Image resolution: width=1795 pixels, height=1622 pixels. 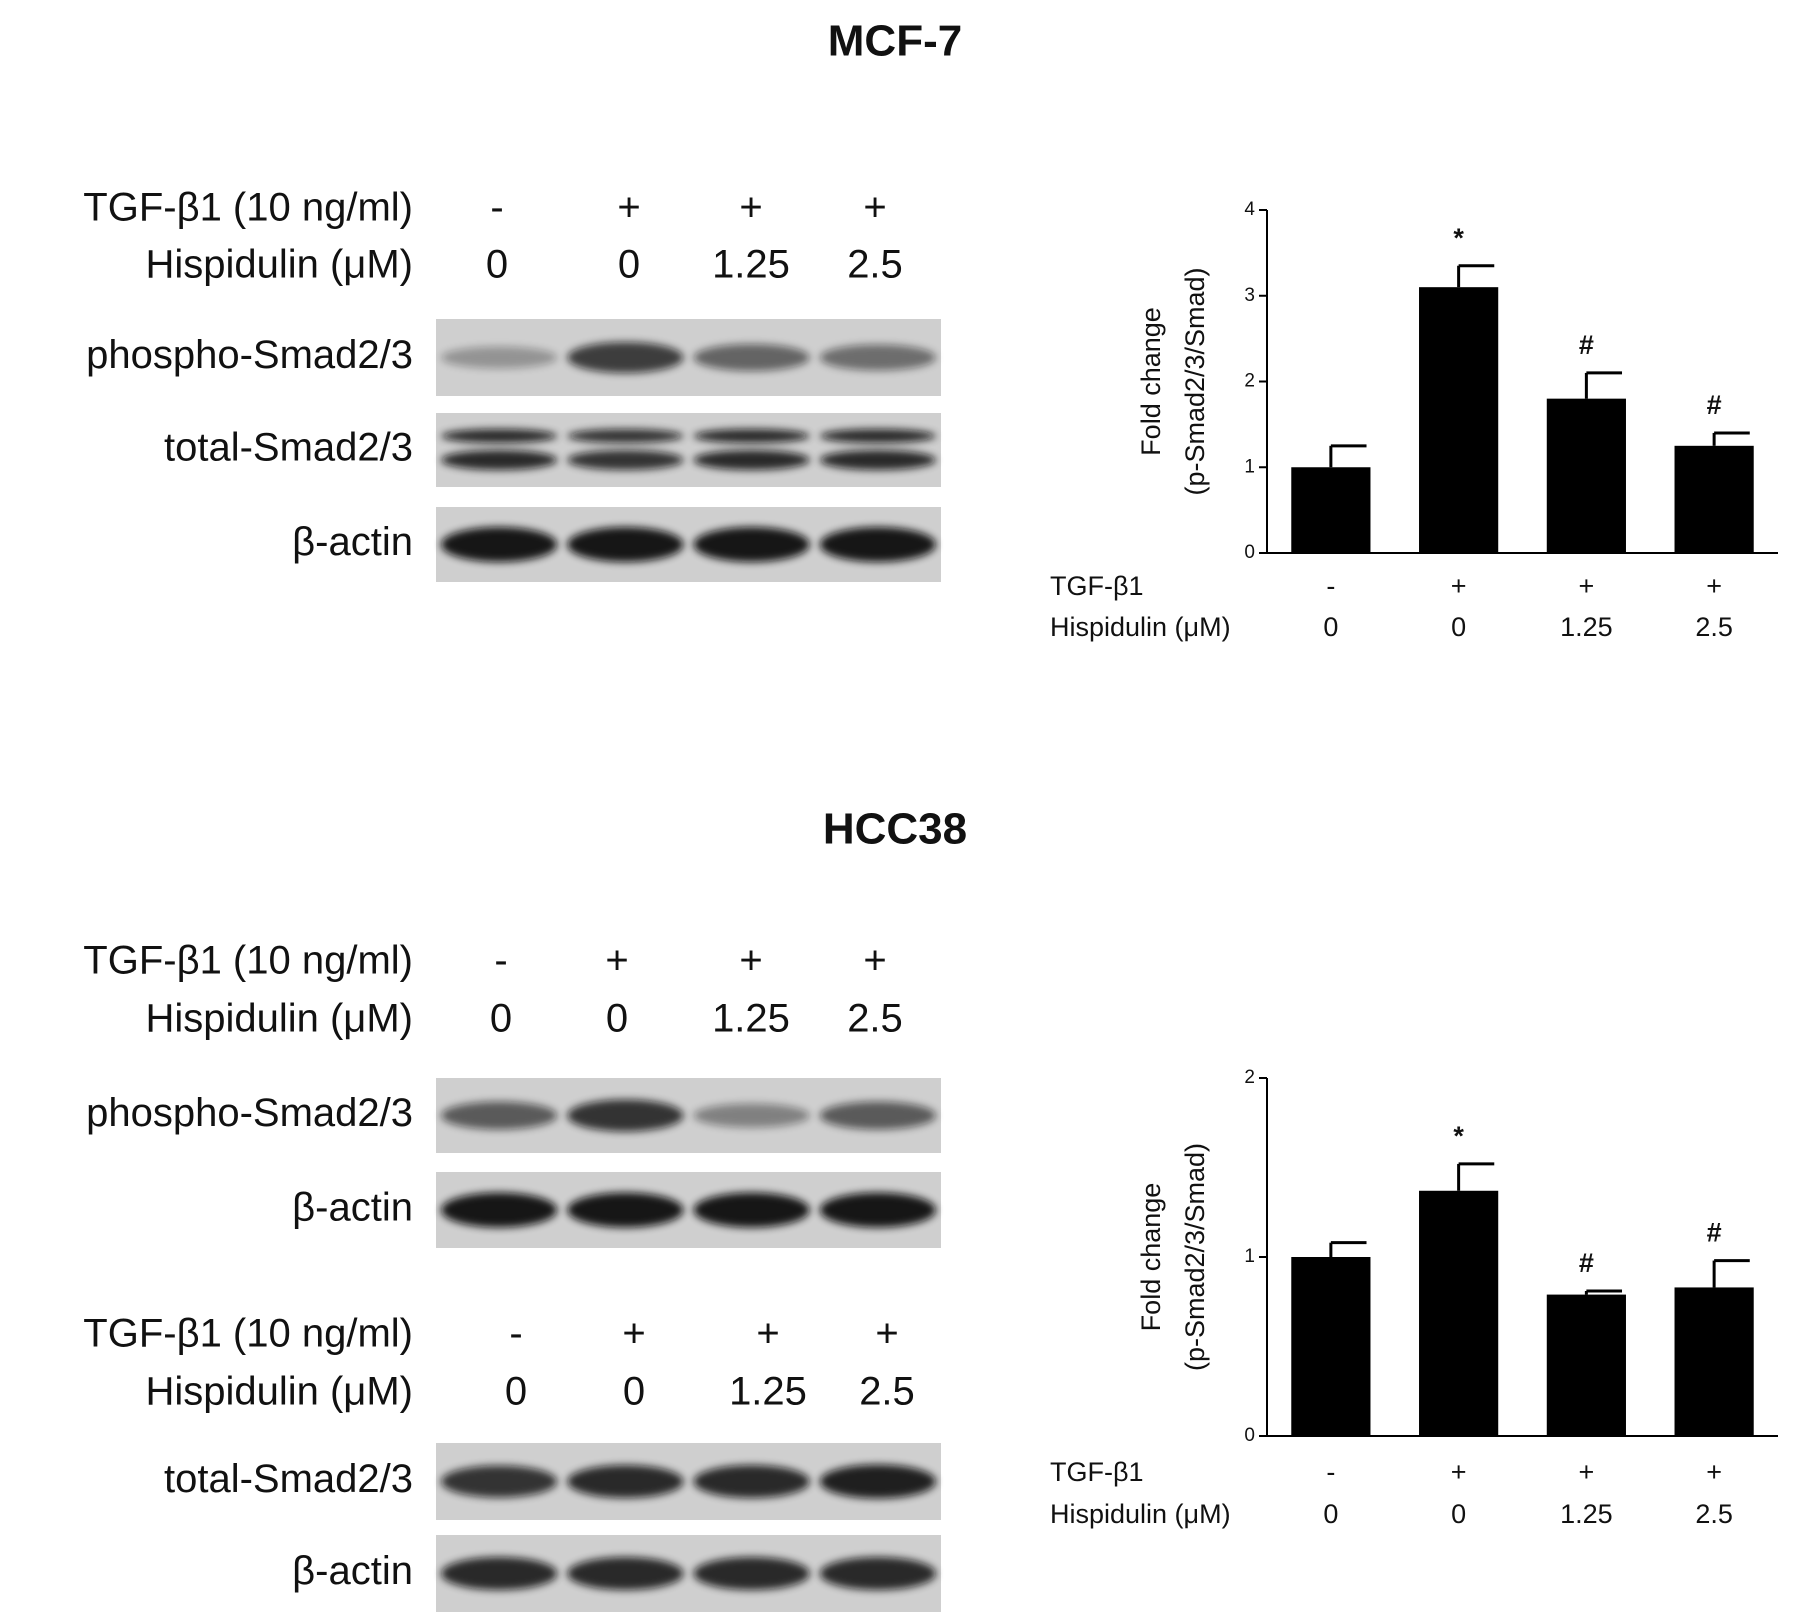 What do you see at coordinates (288, 1479) in the screenshot?
I see `blot-label: total-Smad2/3` at bounding box center [288, 1479].